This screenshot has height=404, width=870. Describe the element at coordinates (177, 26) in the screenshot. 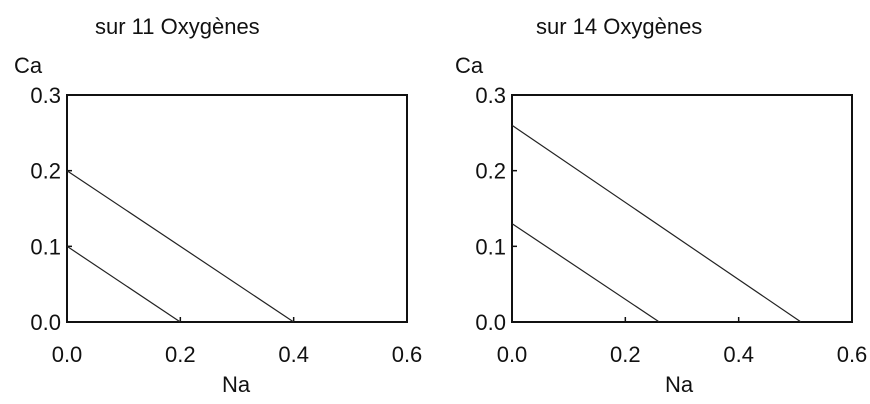

I see `chart-title: sur 11 Oxygènes` at that location.